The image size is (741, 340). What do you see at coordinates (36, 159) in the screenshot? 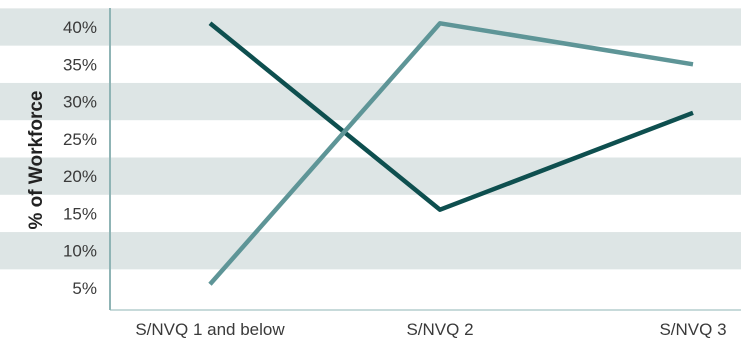
I see `y-axis-label: % of Workforce` at bounding box center [36, 159].